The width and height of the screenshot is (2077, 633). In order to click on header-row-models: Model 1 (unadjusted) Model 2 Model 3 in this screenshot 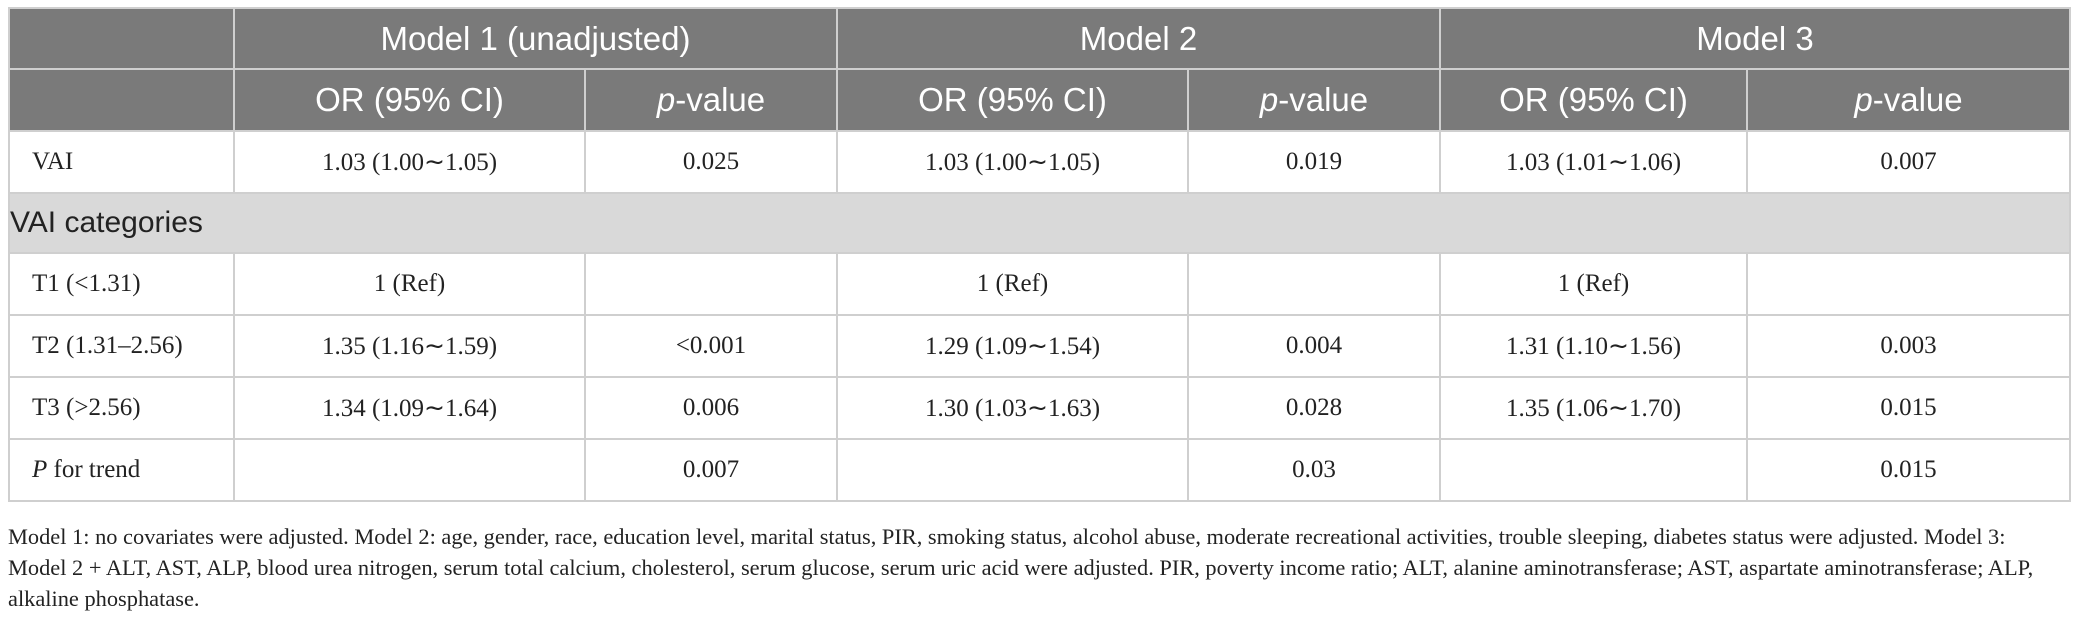, I will do `click(1039, 38)`.